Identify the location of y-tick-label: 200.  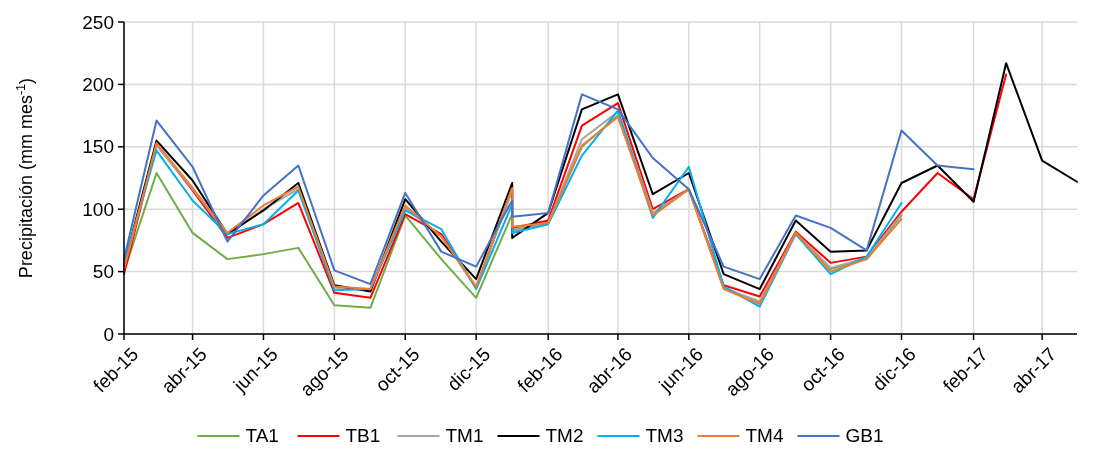
(98, 85).